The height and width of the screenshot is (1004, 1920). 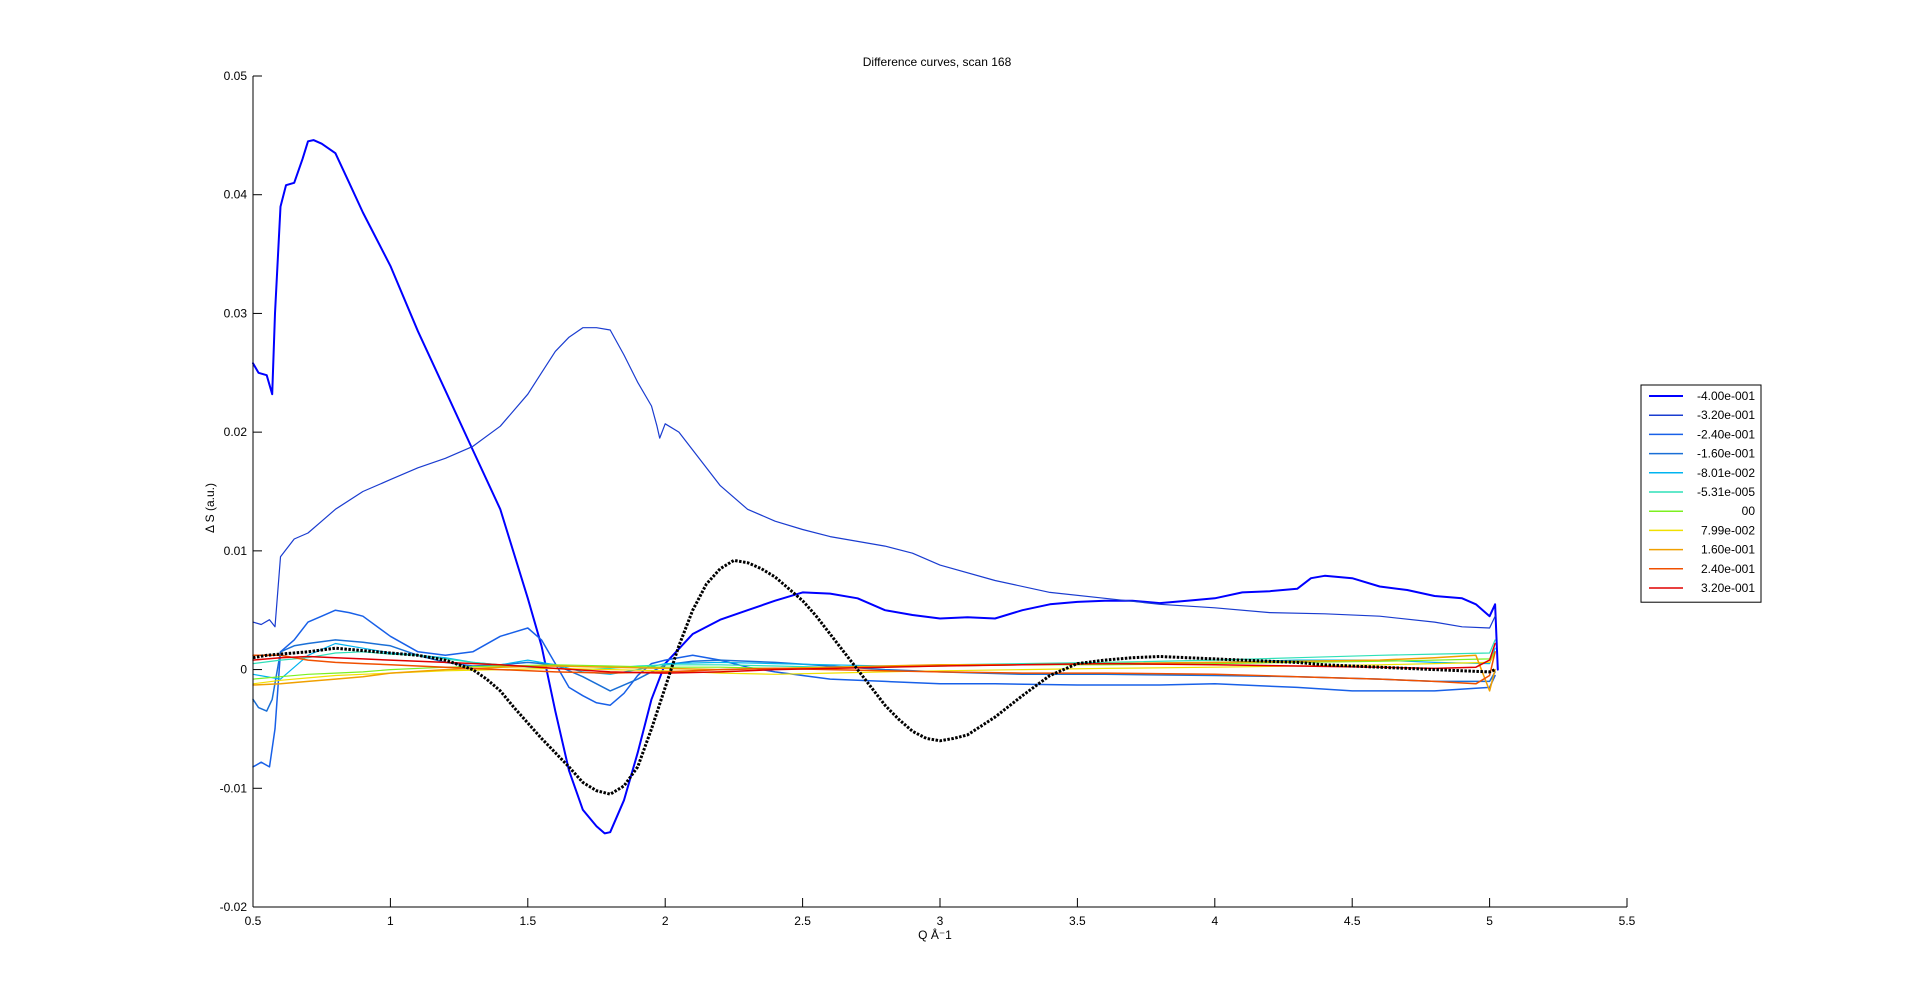 What do you see at coordinates (1749, 511) in the screenshot?
I see `legend-label: 00` at bounding box center [1749, 511].